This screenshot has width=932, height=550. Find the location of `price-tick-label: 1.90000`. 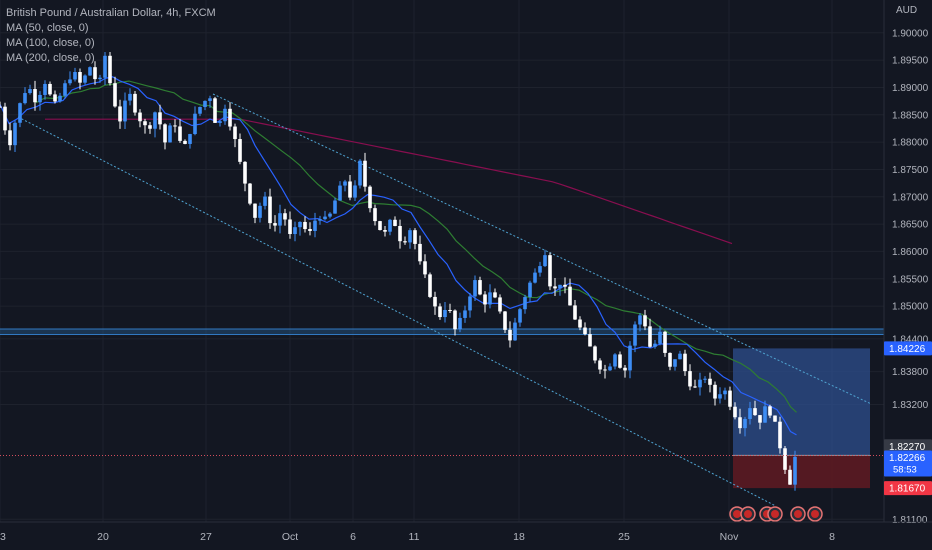

price-tick-label: 1.90000 is located at coordinates (910, 33).